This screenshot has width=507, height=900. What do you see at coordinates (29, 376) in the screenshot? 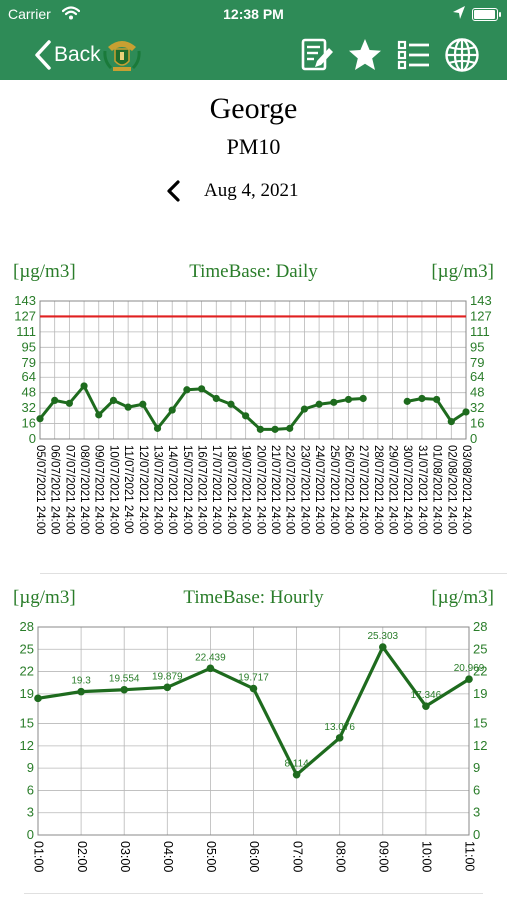
I see `y-tick-label-left: 64` at bounding box center [29, 376].